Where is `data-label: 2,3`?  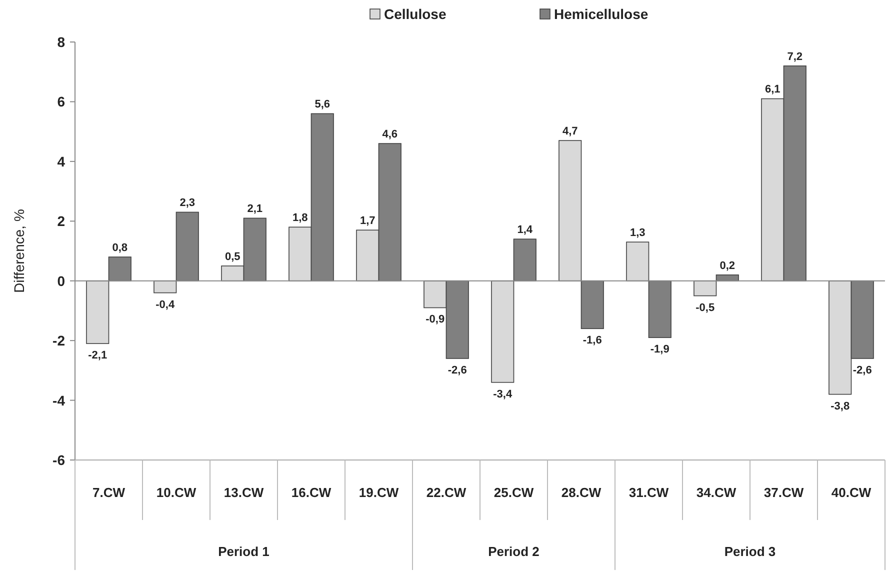
data-label: 2,3 is located at coordinates (188, 203).